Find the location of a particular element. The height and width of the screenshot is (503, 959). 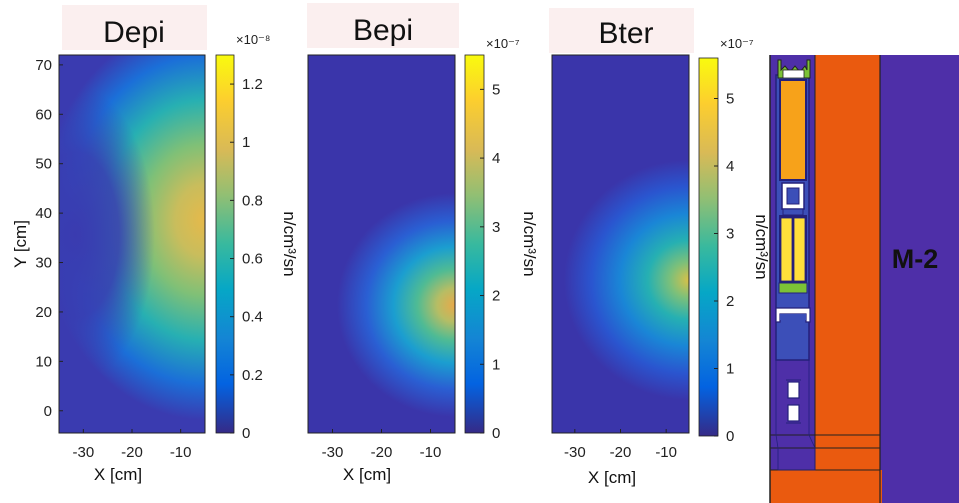

colorbar-ticks-depi: 0 0.2 0.4 0.6 0.8 1 1.2 is located at coordinates (246, 259).